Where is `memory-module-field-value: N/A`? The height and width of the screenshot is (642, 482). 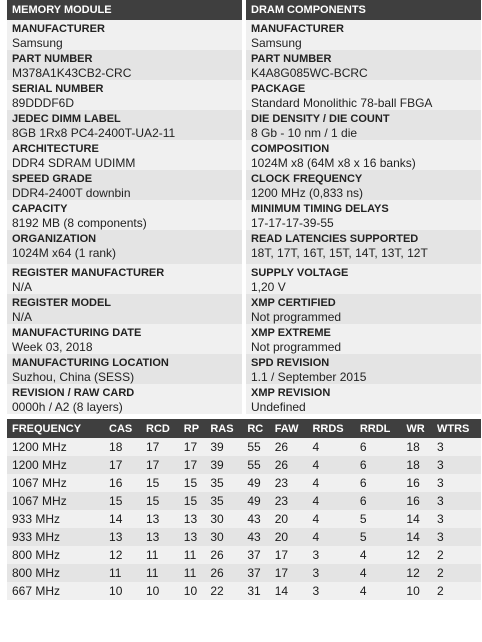
memory-module-field-value: N/A is located at coordinates (22, 287).